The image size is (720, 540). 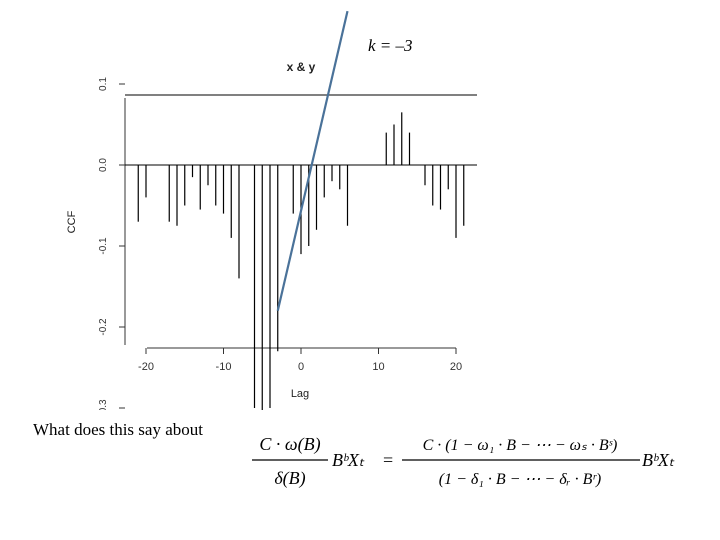 I want to click on x-tick-label: 0, so click(x=301, y=367).